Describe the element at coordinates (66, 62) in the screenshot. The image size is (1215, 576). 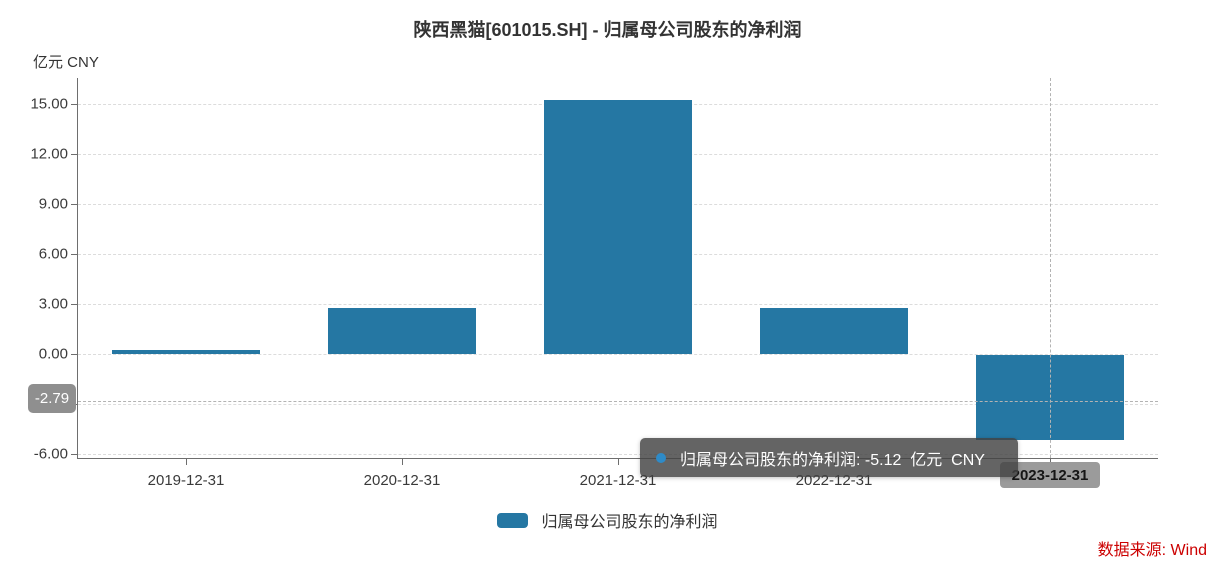
I see `y-axis-unit-label: 亿元 CNY` at that location.